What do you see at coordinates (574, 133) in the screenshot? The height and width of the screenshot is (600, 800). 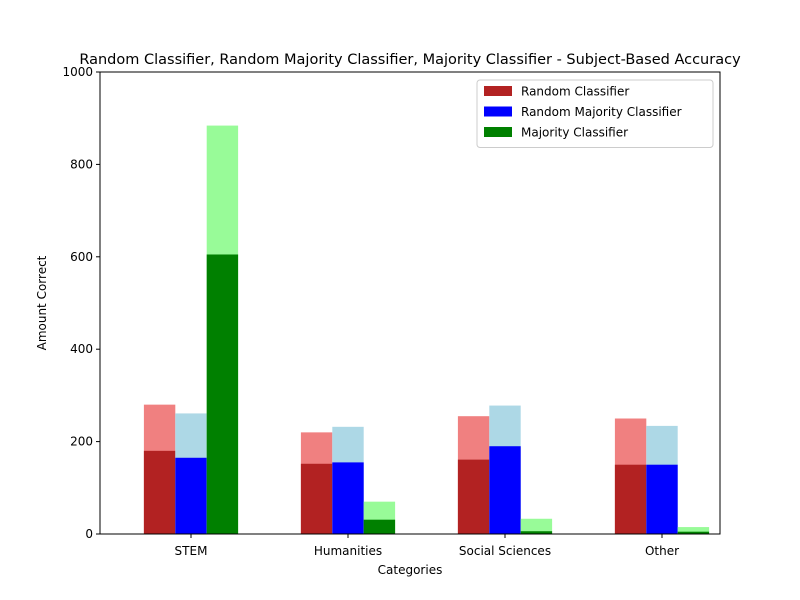 I see `legend-label-2: Majority Classifier` at bounding box center [574, 133].